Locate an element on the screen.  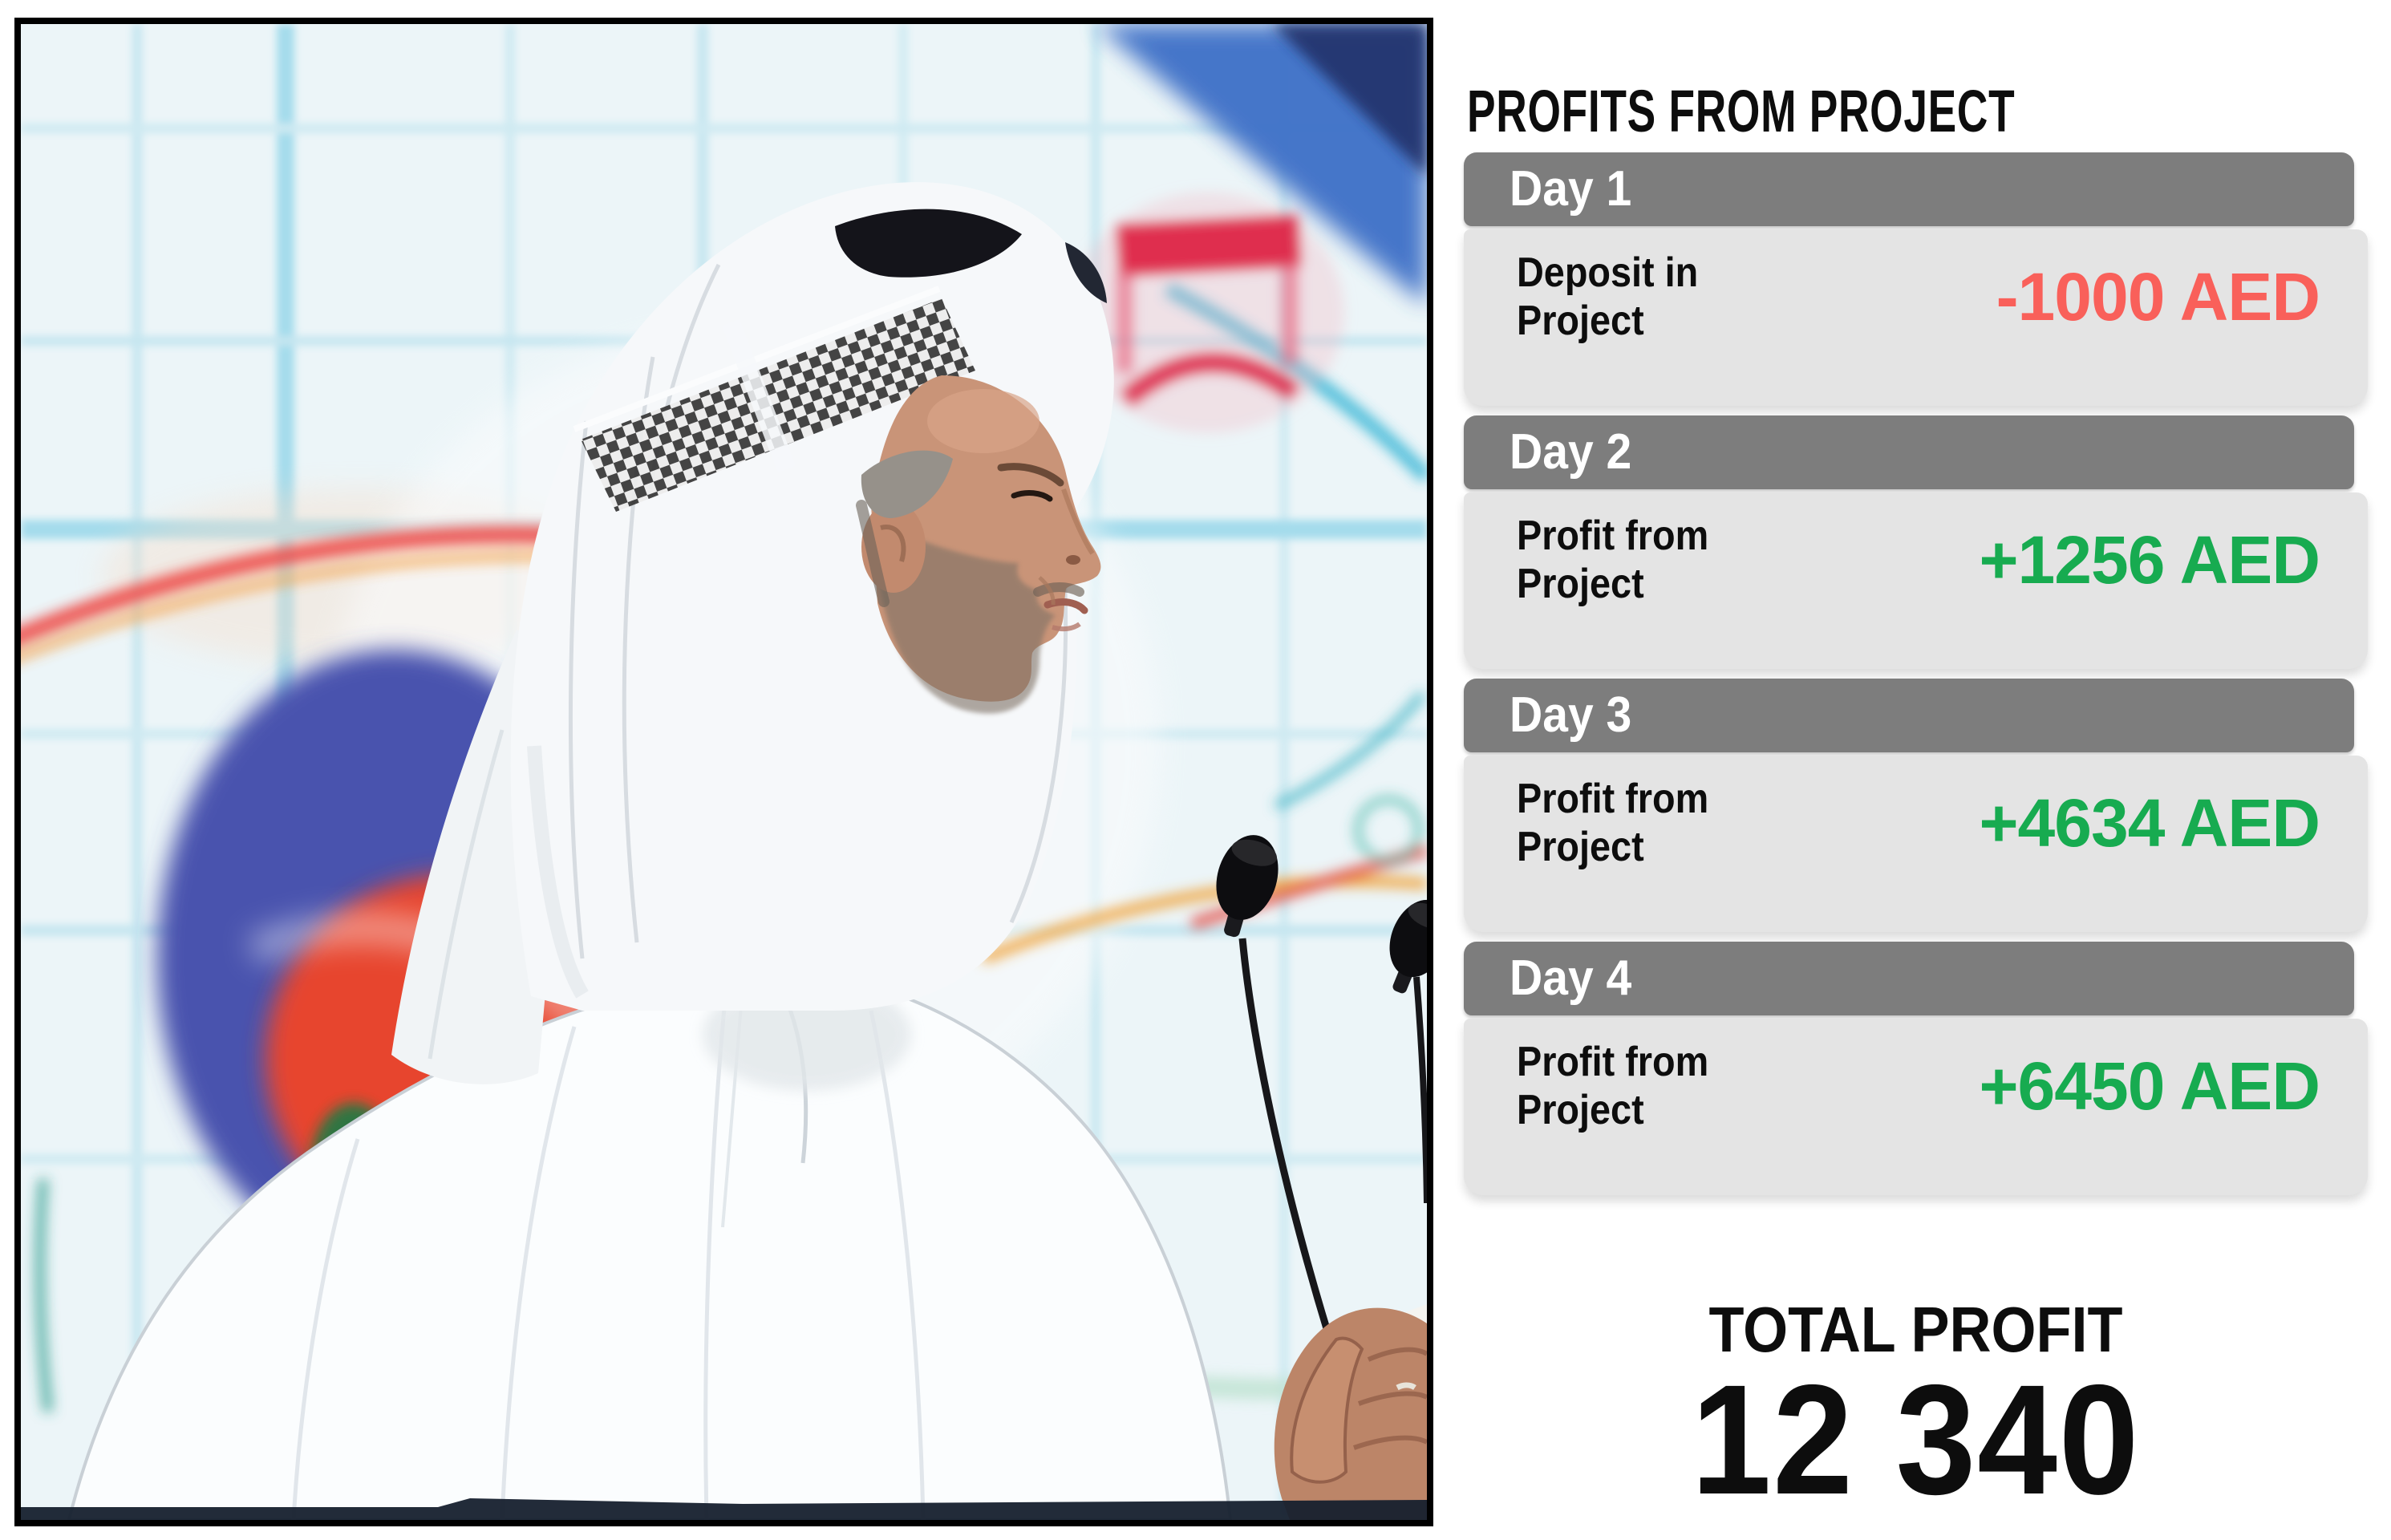
day-card-3-body: Profit from Project +4634 AED is located at coordinates (1916, 844).